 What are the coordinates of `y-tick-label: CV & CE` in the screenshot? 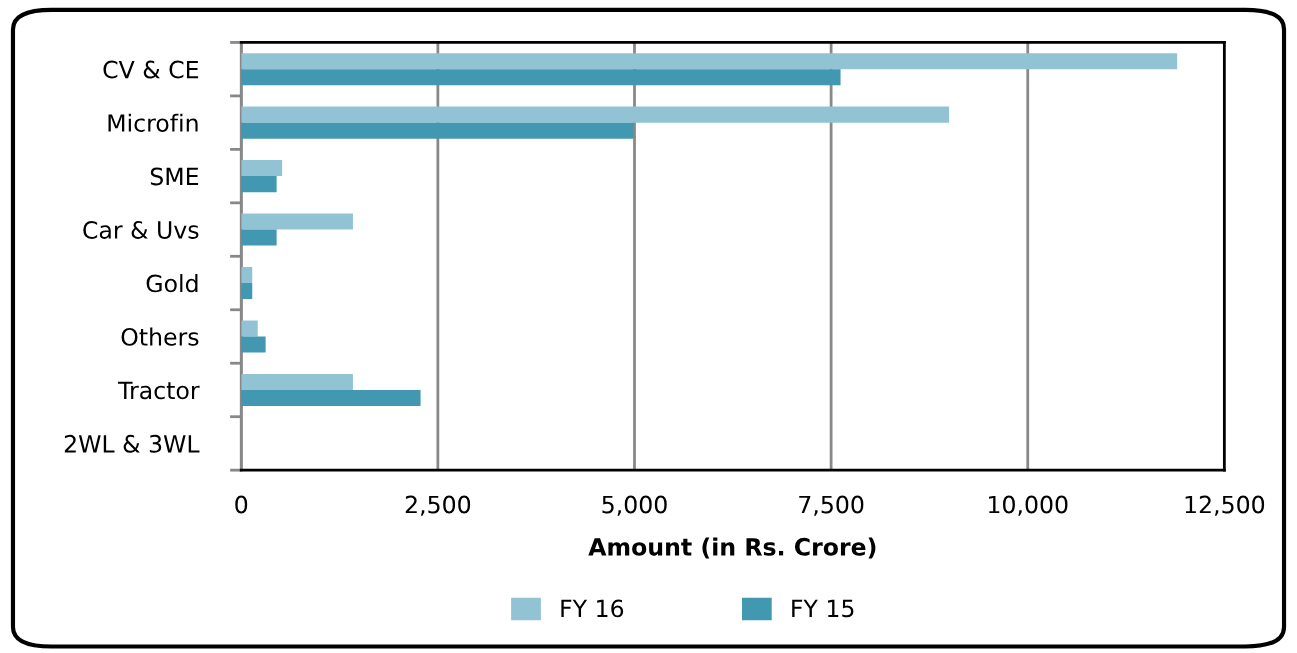 It's located at (151, 69).